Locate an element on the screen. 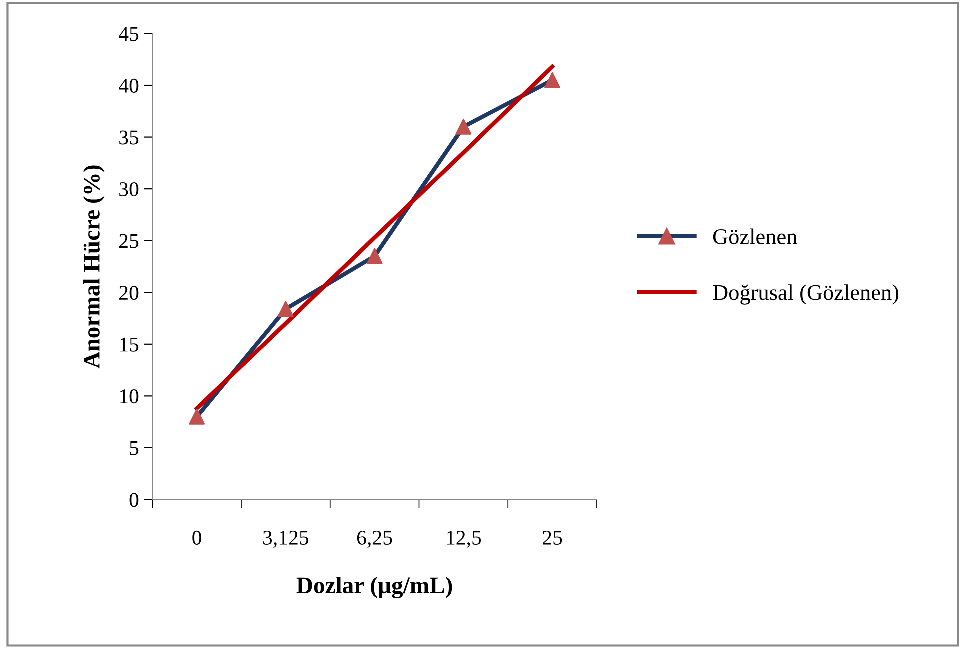 The image size is (966, 649). legend-label: Doğrusal (Gözlenen) is located at coordinates (806, 294).